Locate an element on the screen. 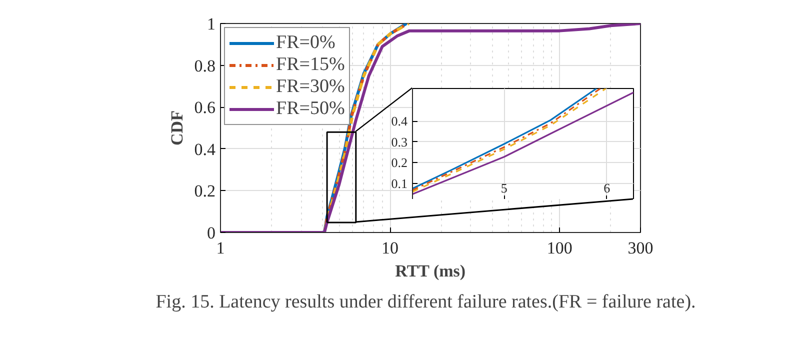 This screenshot has height=347, width=795. x-tick-label: 6 is located at coordinates (607, 188).